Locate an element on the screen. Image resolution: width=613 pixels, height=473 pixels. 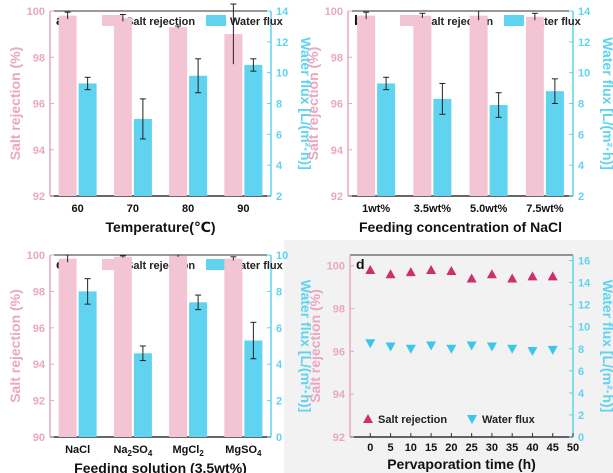
xtick-label: NaCl is located at coordinates (77, 450).